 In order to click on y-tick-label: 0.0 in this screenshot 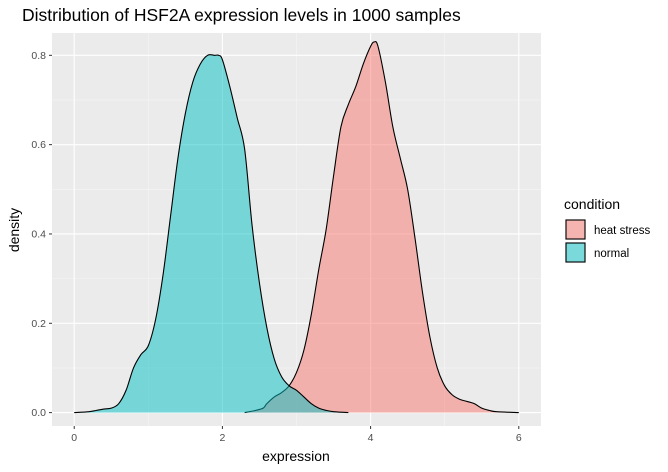, I will do `click(38, 413)`.